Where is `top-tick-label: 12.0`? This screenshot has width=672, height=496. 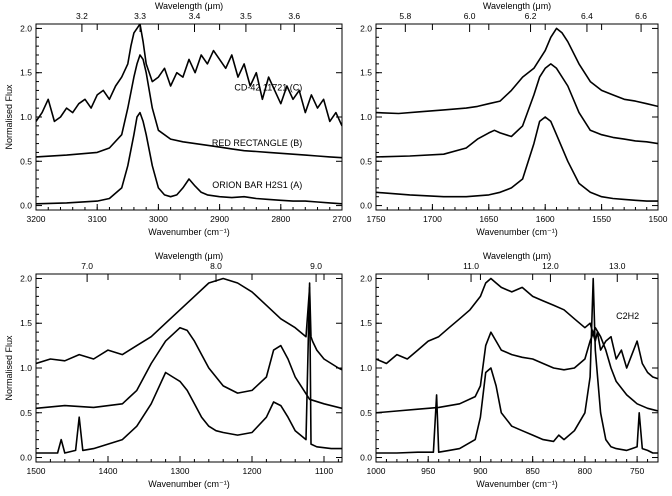
top-tick-label: 12.0 is located at coordinates (550, 266).